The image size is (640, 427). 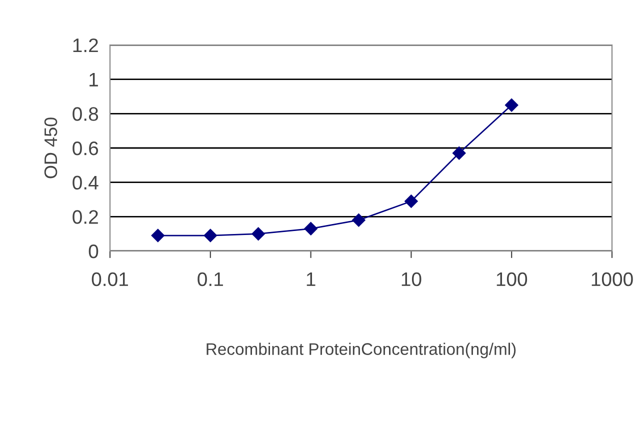 What do you see at coordinates (412, 279) in the screenshot?
I see `x-tick-label: 10` at bounding box center [412, 279].